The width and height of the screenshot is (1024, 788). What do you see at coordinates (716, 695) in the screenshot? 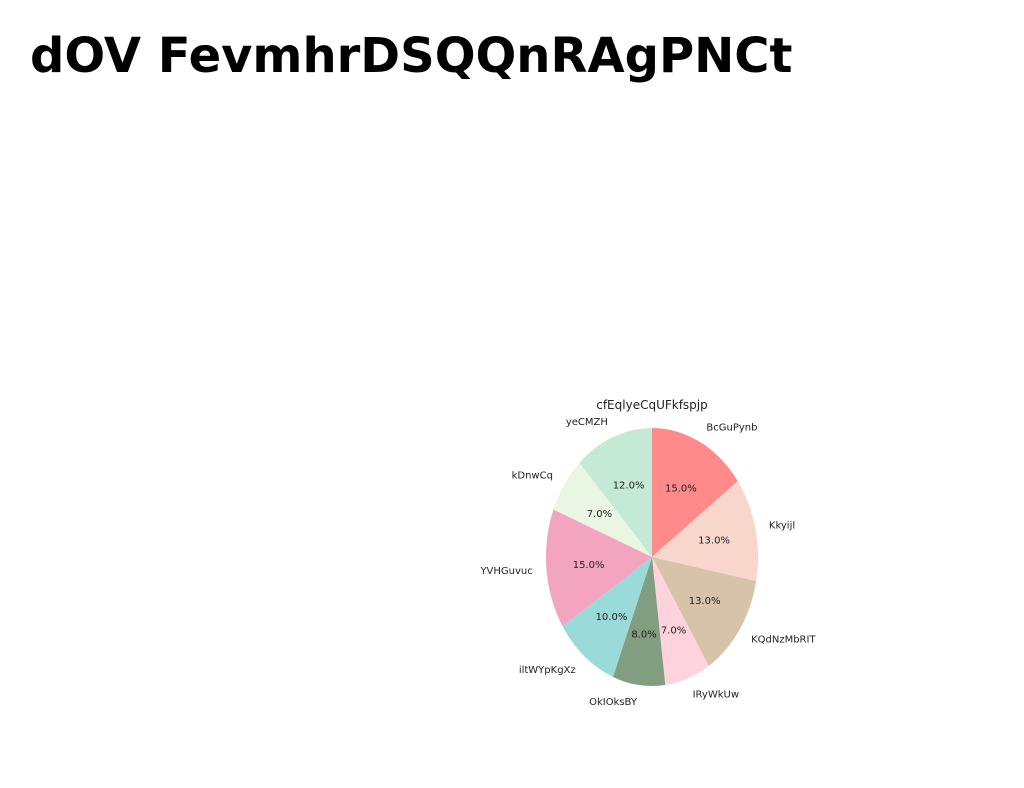
I see `slice-label: IRyWkUw` at bounding box center [716, 695].